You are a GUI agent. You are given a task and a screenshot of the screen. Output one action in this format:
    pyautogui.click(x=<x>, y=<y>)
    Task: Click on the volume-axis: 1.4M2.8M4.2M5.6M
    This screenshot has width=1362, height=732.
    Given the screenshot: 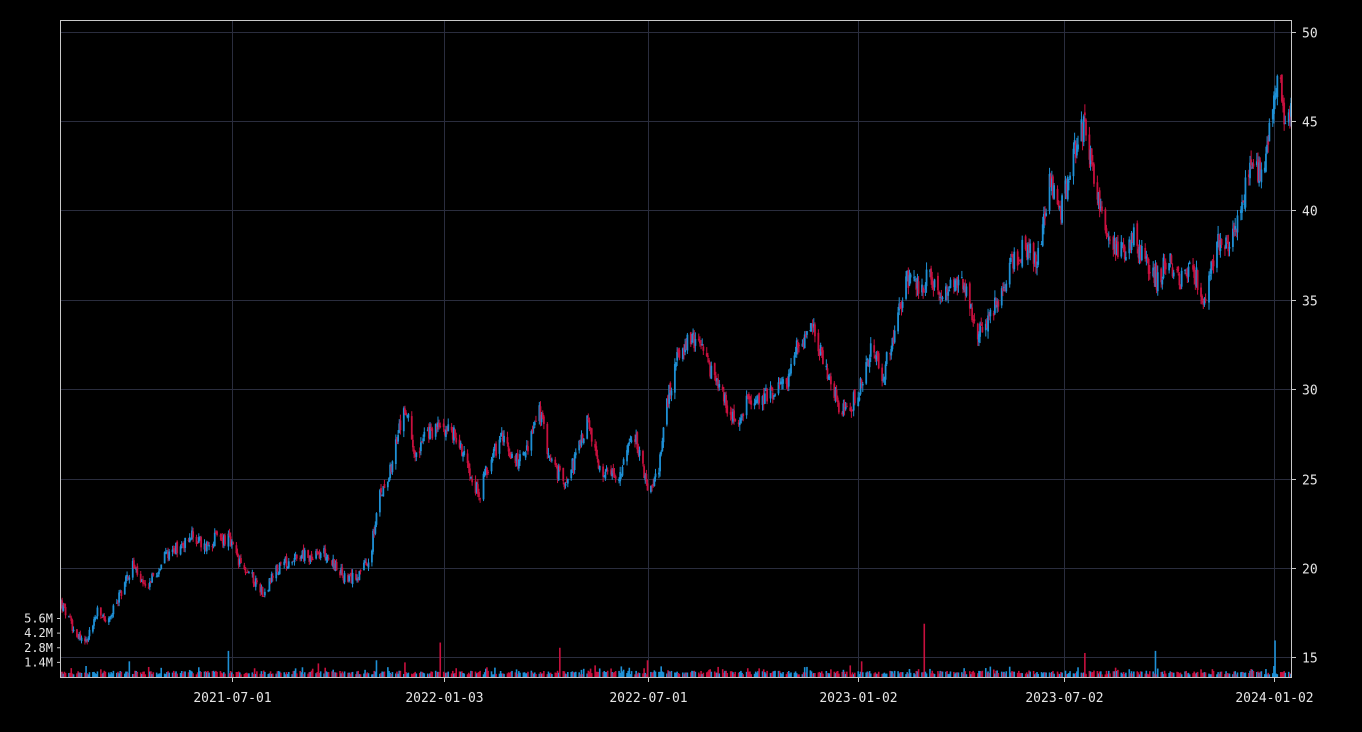 What is the action you would take?
    pyautogui.click(x=42, y=640)
    